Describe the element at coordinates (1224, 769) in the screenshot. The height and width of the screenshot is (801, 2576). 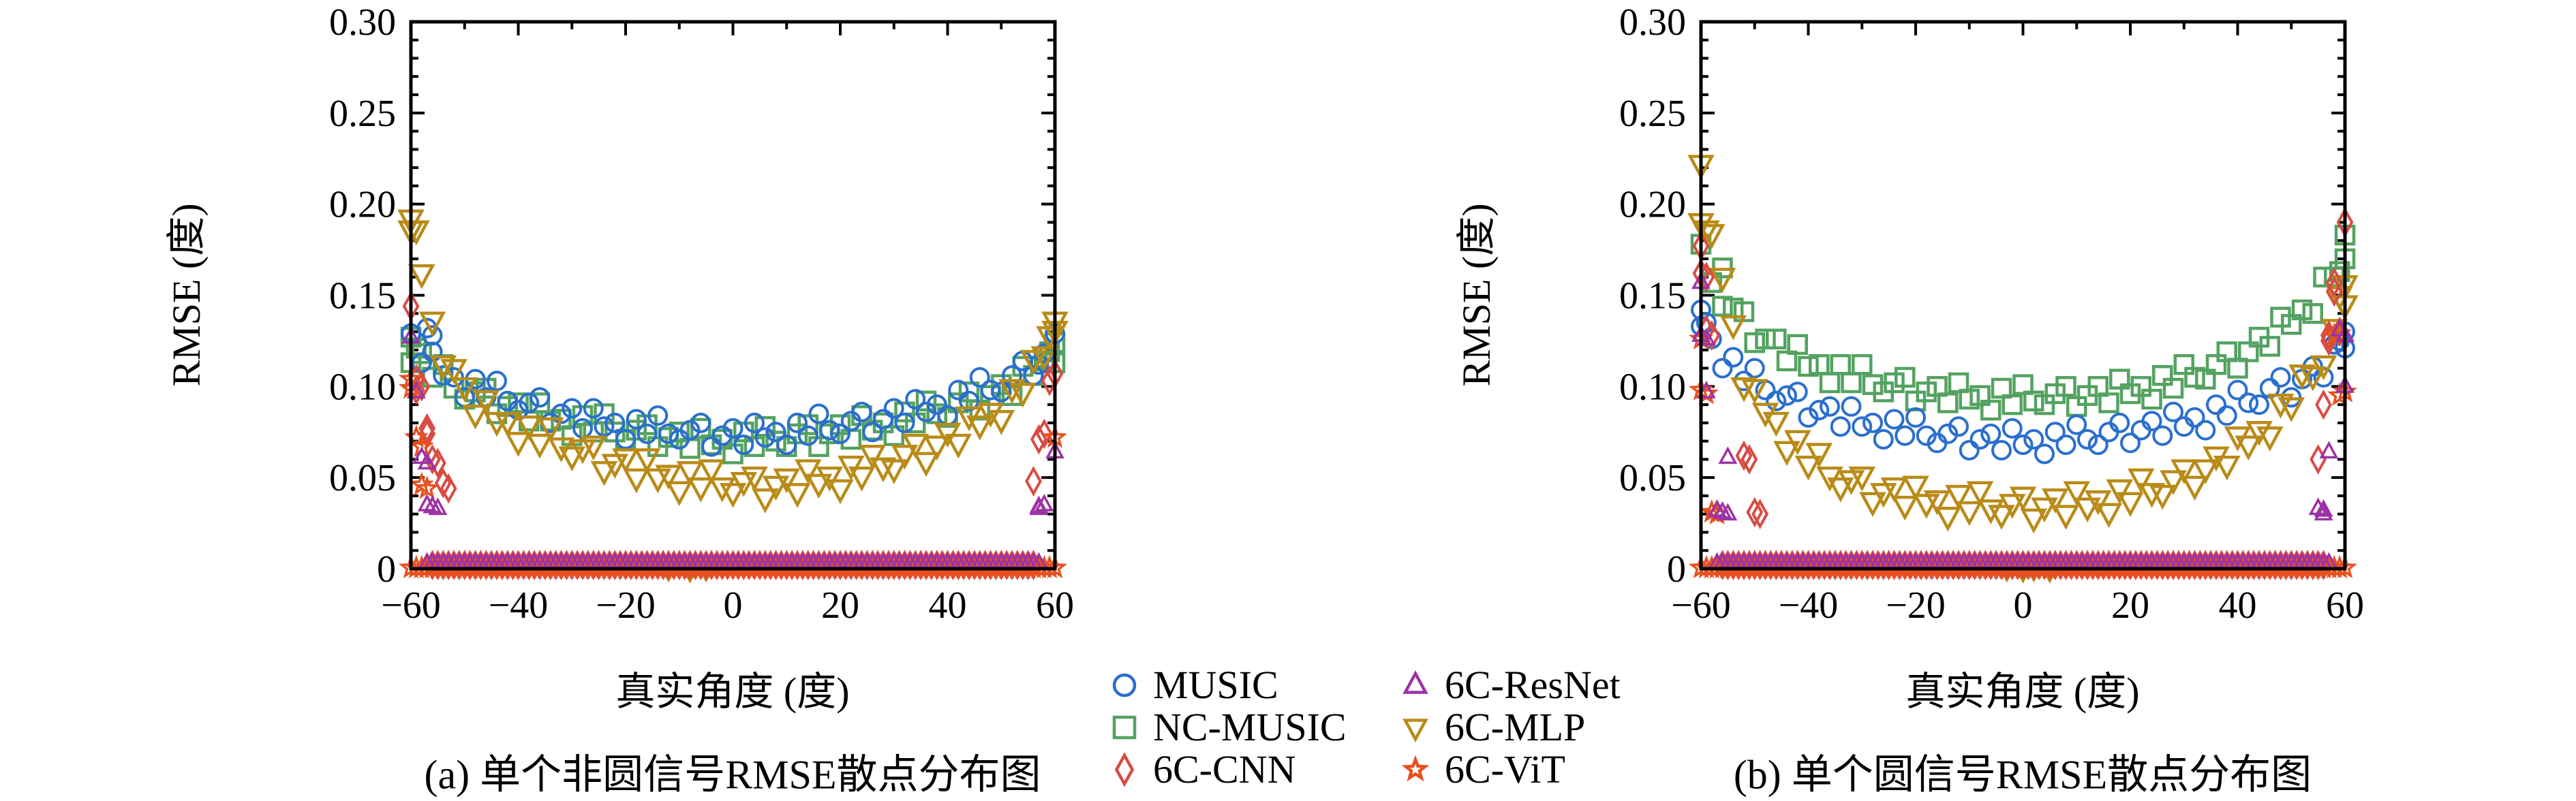
I see `legend-label-6c-cnn: 6C-CNN` at that location.